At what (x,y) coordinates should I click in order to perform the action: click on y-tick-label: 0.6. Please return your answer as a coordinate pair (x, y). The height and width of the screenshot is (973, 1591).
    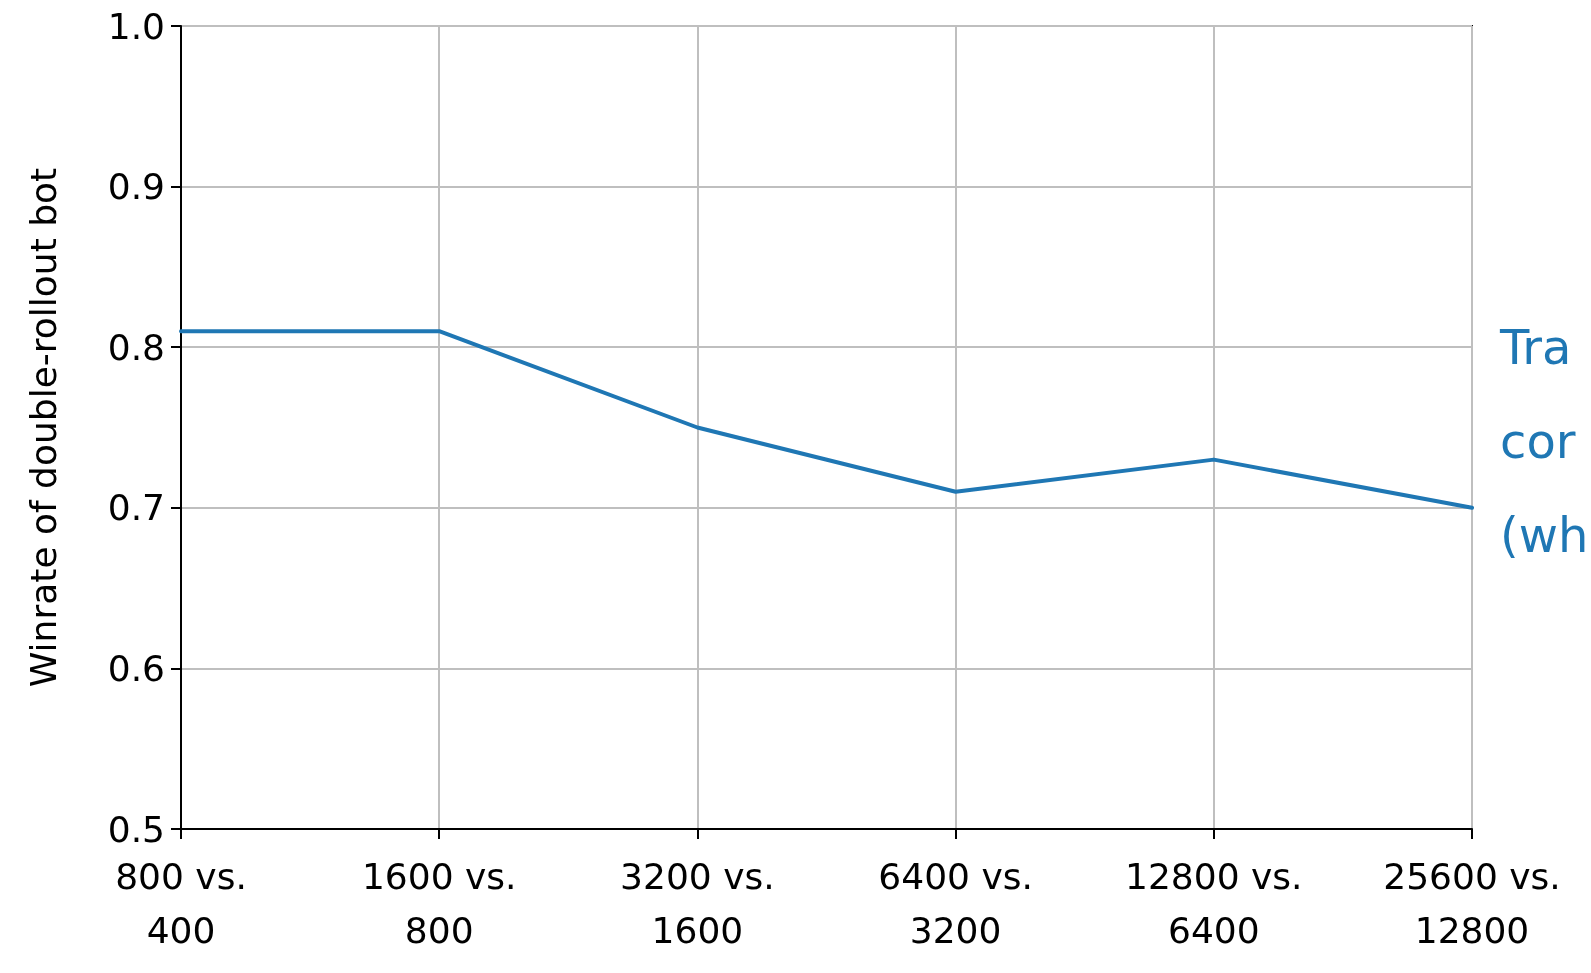
    Looking at the image, I should click on (136, 668).